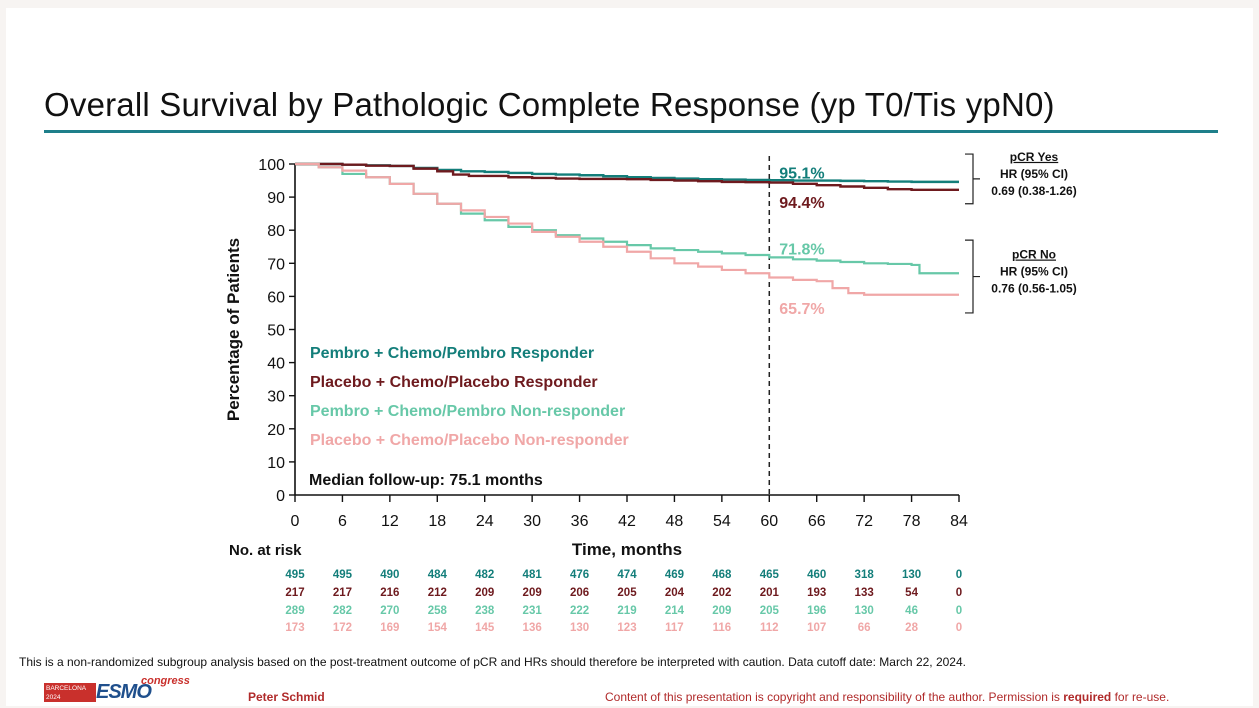  What do you see at coordinates (533, 611) in the screenshot?
I see `at-risk-cell: 231` at bounding box center [533, 611].